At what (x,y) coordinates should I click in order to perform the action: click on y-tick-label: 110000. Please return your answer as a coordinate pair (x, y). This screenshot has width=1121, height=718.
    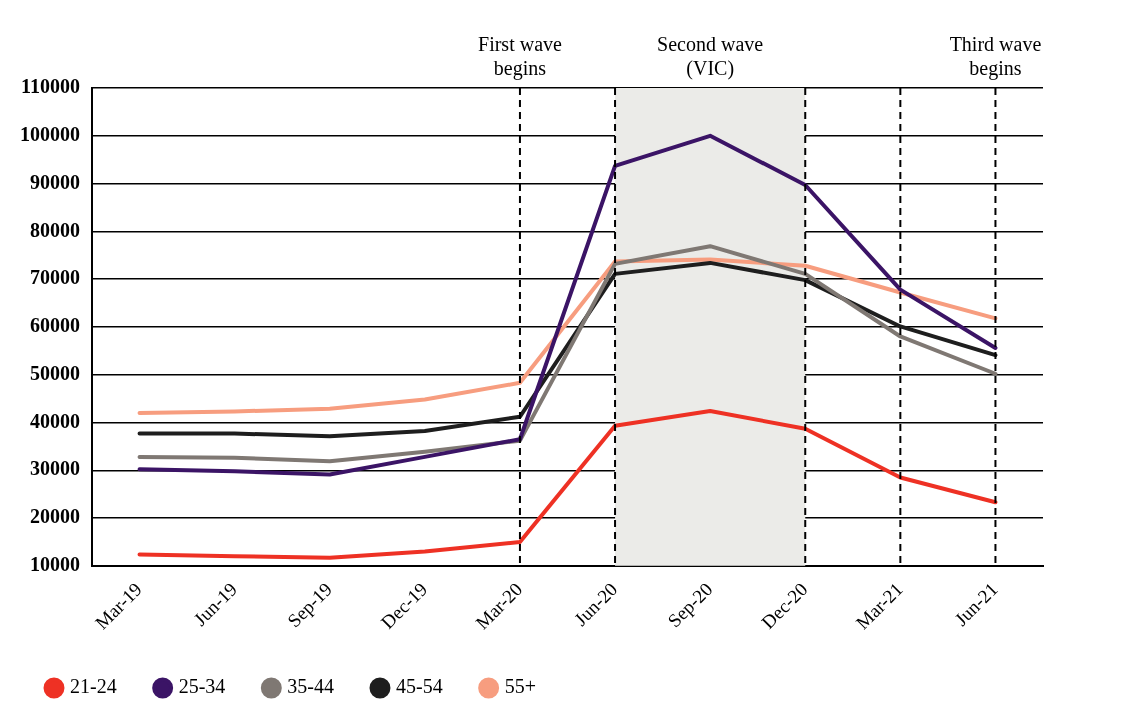
    Looking at the image, I should click on (50, 86).